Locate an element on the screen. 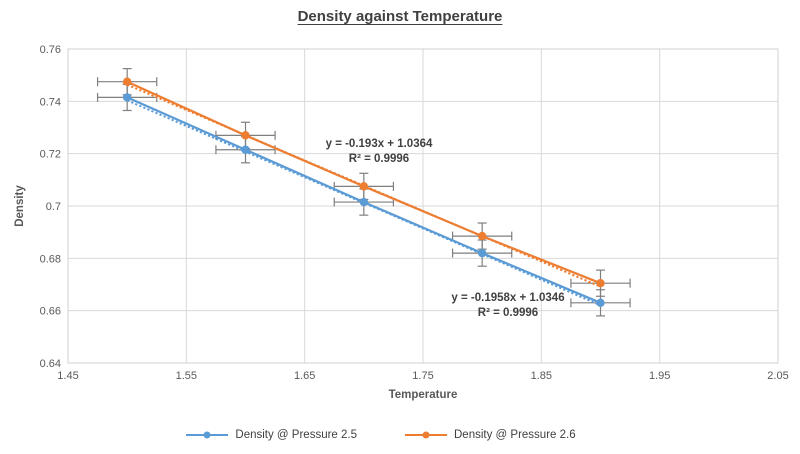 The image size is (800, 454). y-tick-label: 0.68 is located at coordinates (50, 259).